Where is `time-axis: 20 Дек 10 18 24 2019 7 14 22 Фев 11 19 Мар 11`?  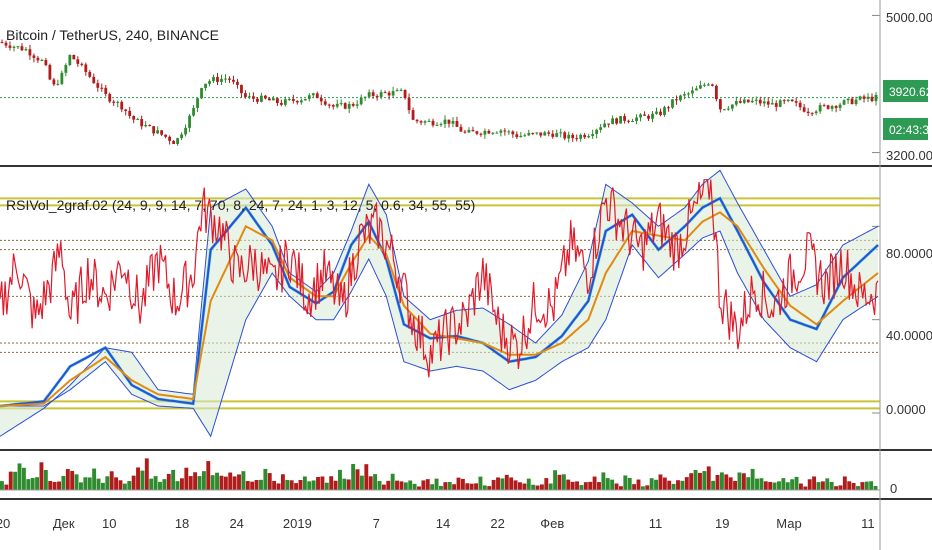 time-axis: 20 Дек 10 18 24 2019 7 14 22 Фев 11 19 Мар 11 is located at coordinates (437, 523).